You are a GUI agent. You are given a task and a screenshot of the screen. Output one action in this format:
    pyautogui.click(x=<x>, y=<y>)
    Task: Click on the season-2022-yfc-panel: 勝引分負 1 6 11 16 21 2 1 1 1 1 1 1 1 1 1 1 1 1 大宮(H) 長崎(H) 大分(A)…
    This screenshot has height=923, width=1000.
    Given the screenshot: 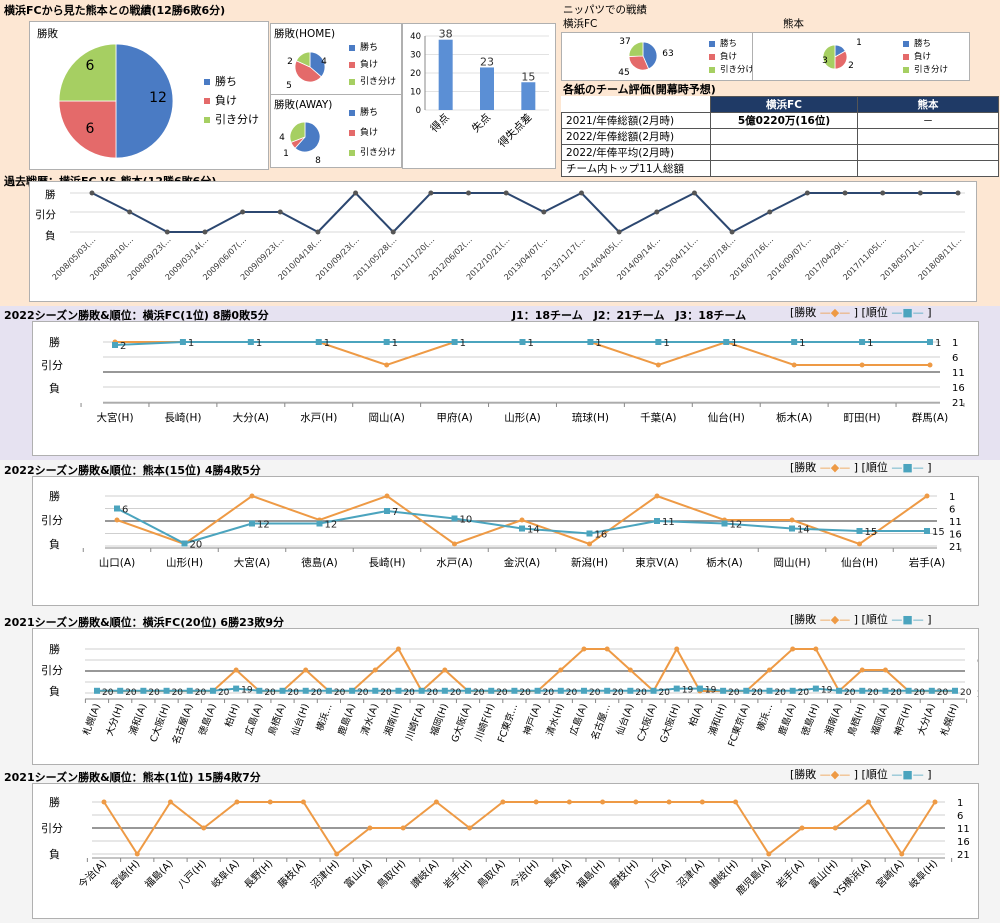 What is the action you would take?
    pyautogui.click(x=505, y=388)
    